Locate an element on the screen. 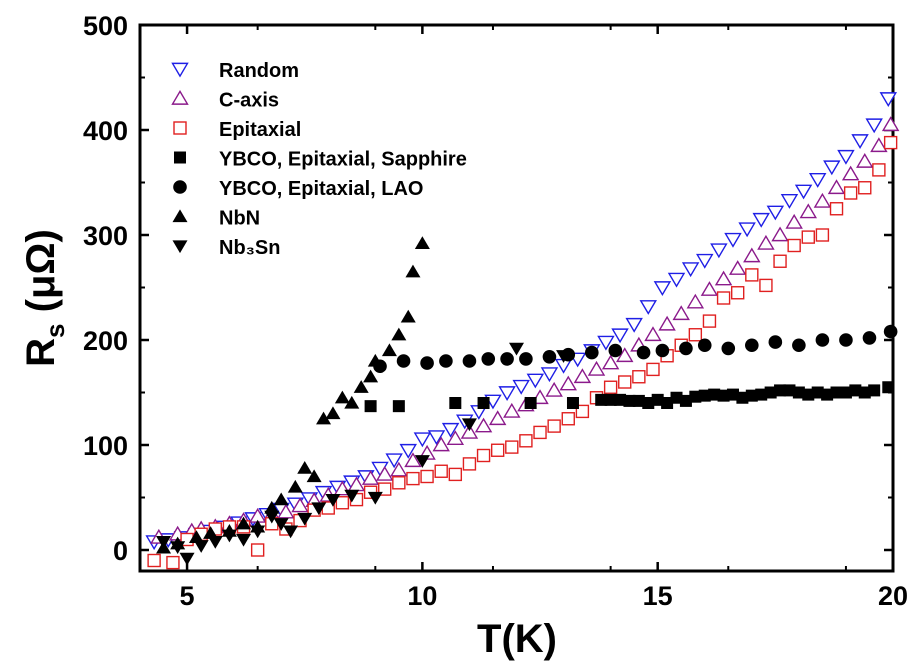 The image size is (914, 669). y-axis-label: Rs (μΩ) is located at coordinates (44, 298).